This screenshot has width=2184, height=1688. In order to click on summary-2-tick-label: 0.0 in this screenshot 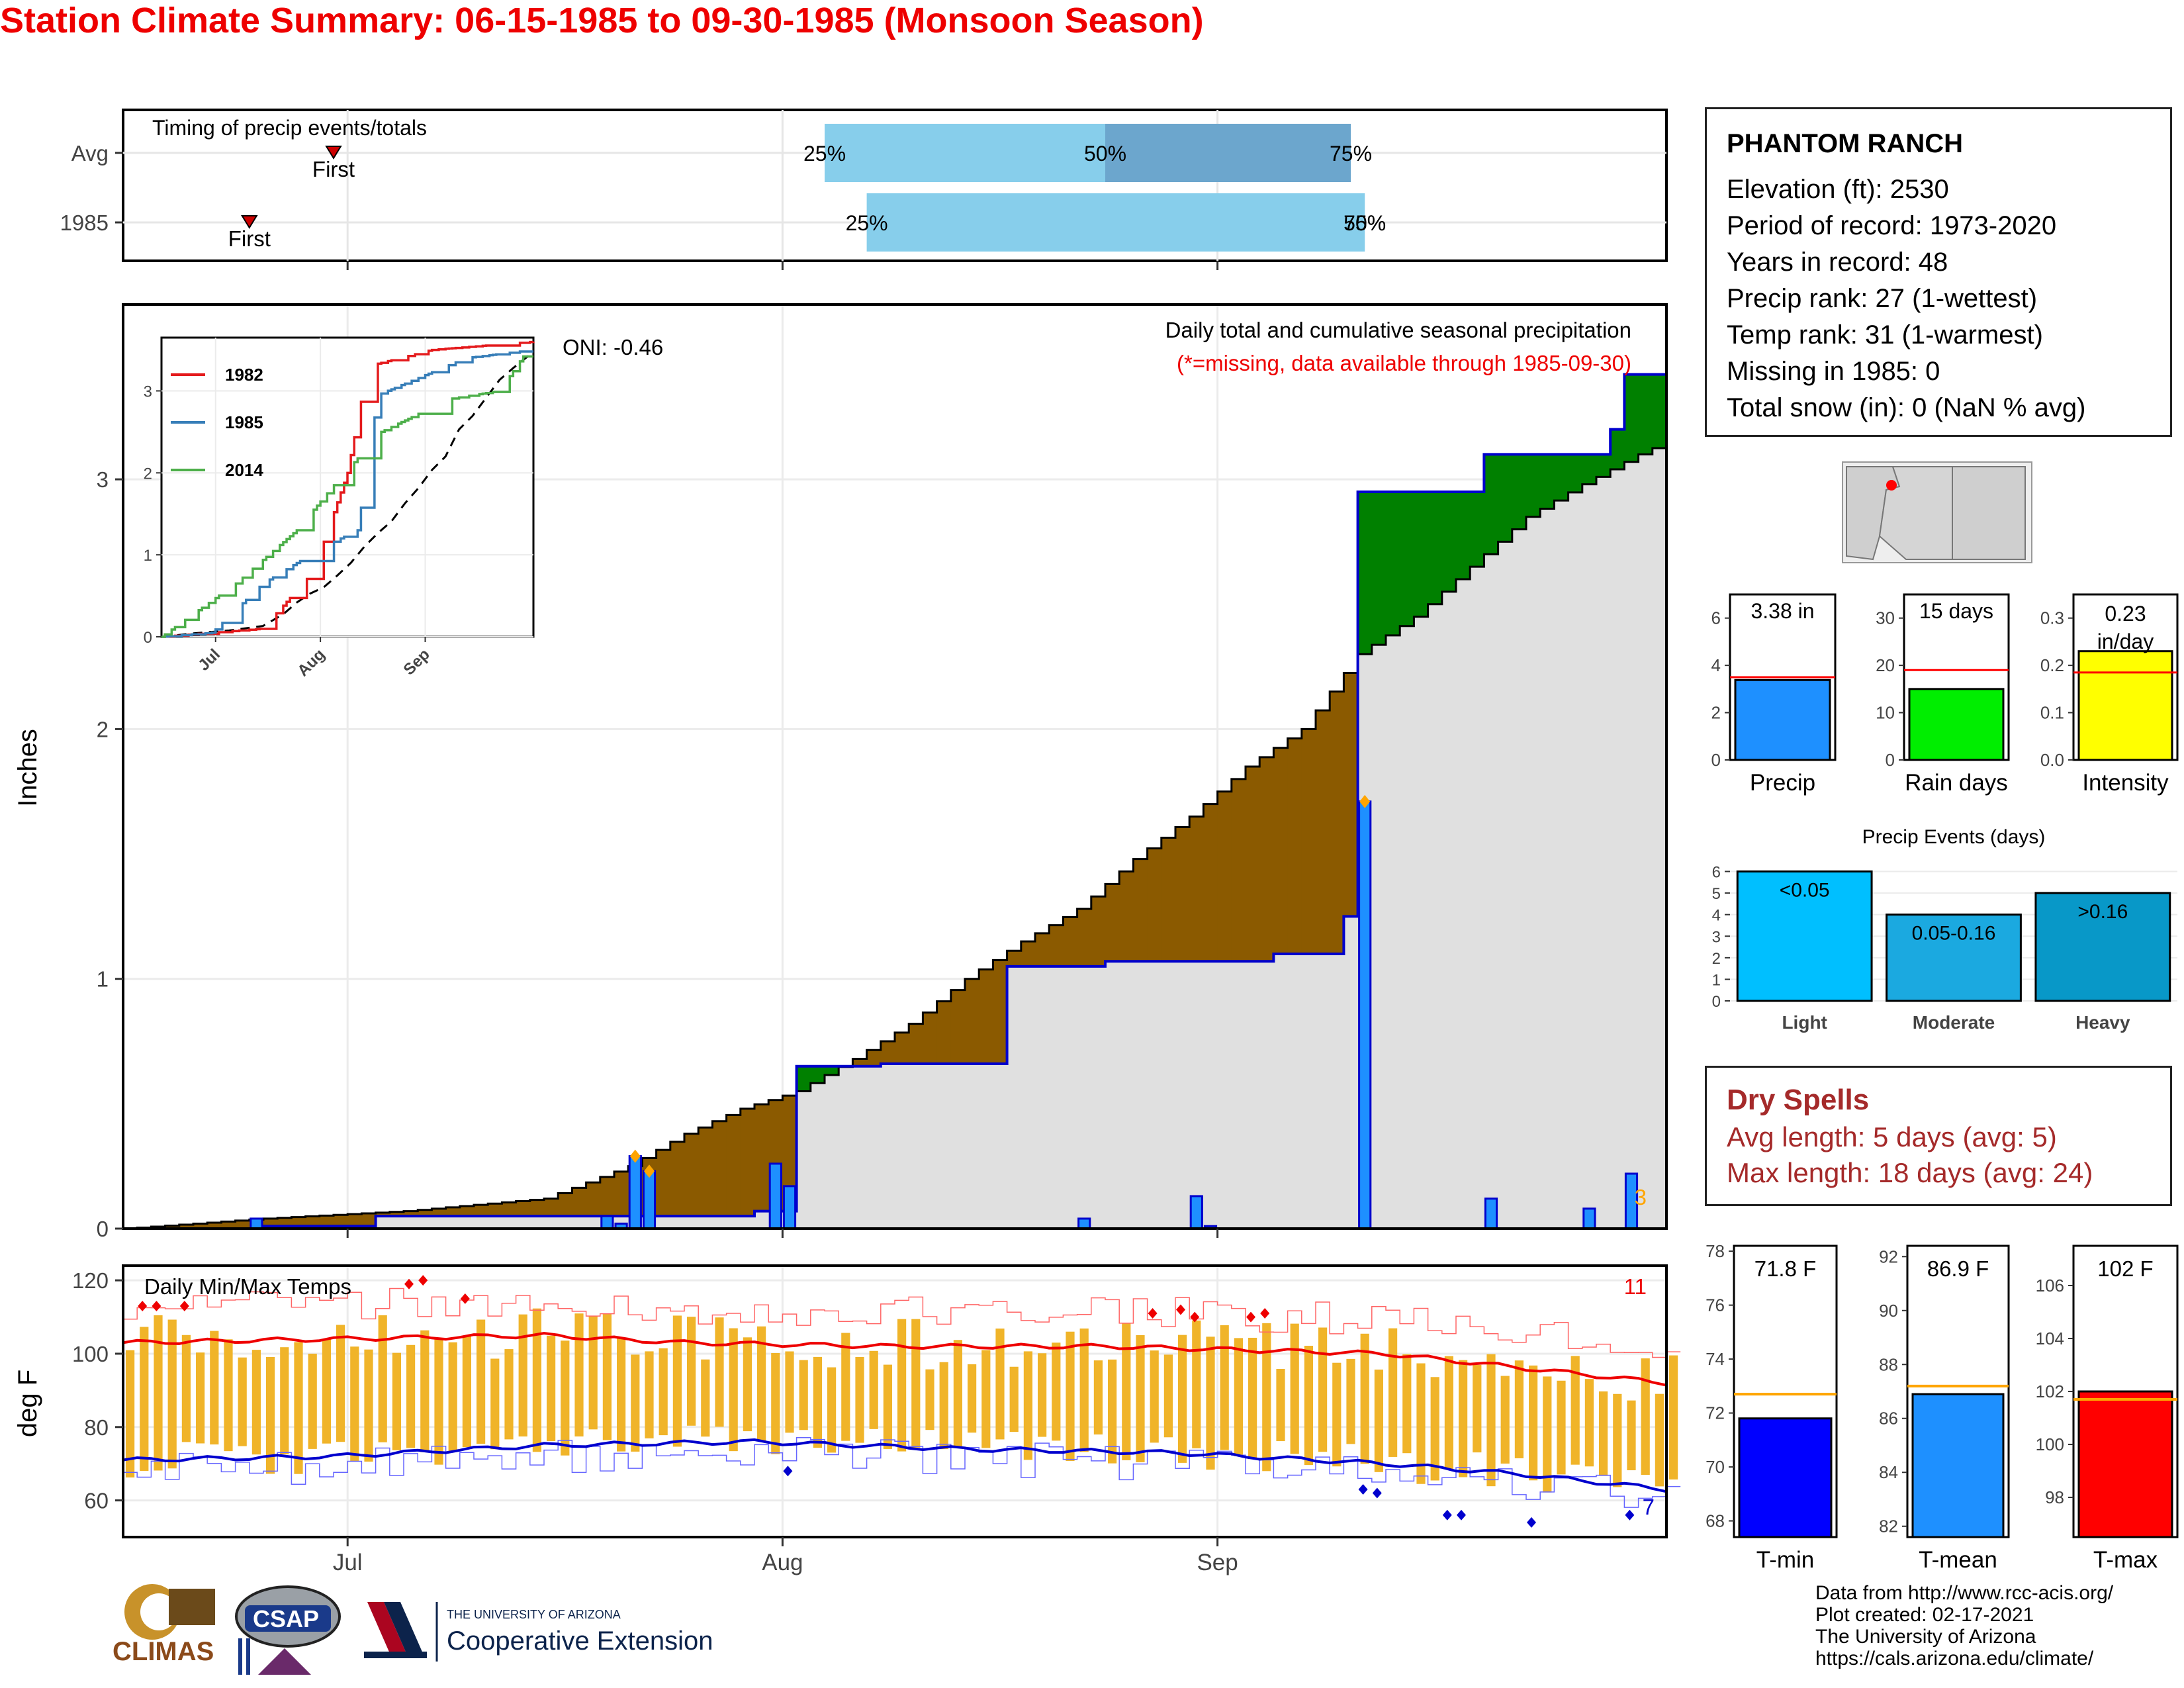, I will do `click(2052, 760)`.